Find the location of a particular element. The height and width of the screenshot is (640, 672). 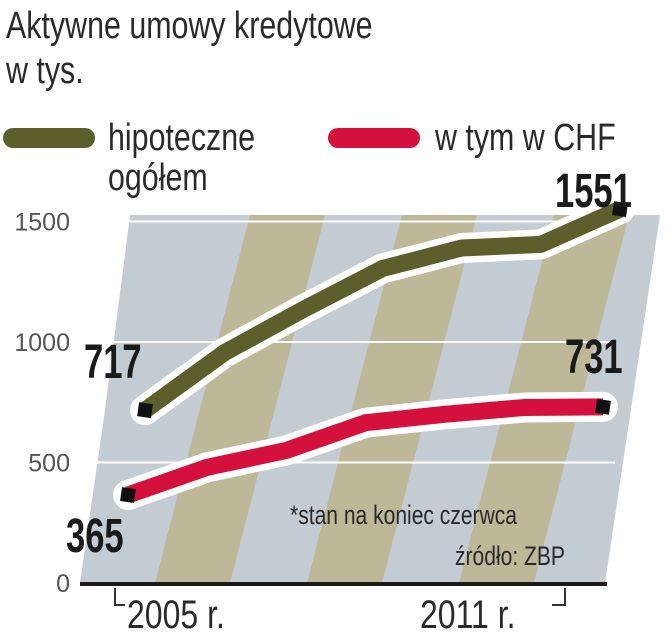

annotation-note: *stan na koniec czerwca is located at coordinates (403, 516).